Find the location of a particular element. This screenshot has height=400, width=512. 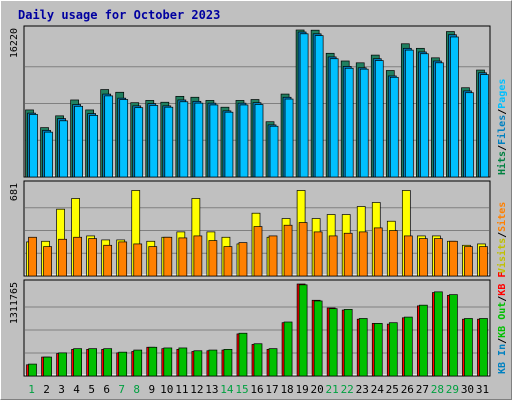

x-tick-label: 23 is located at coordinates (362, 389).